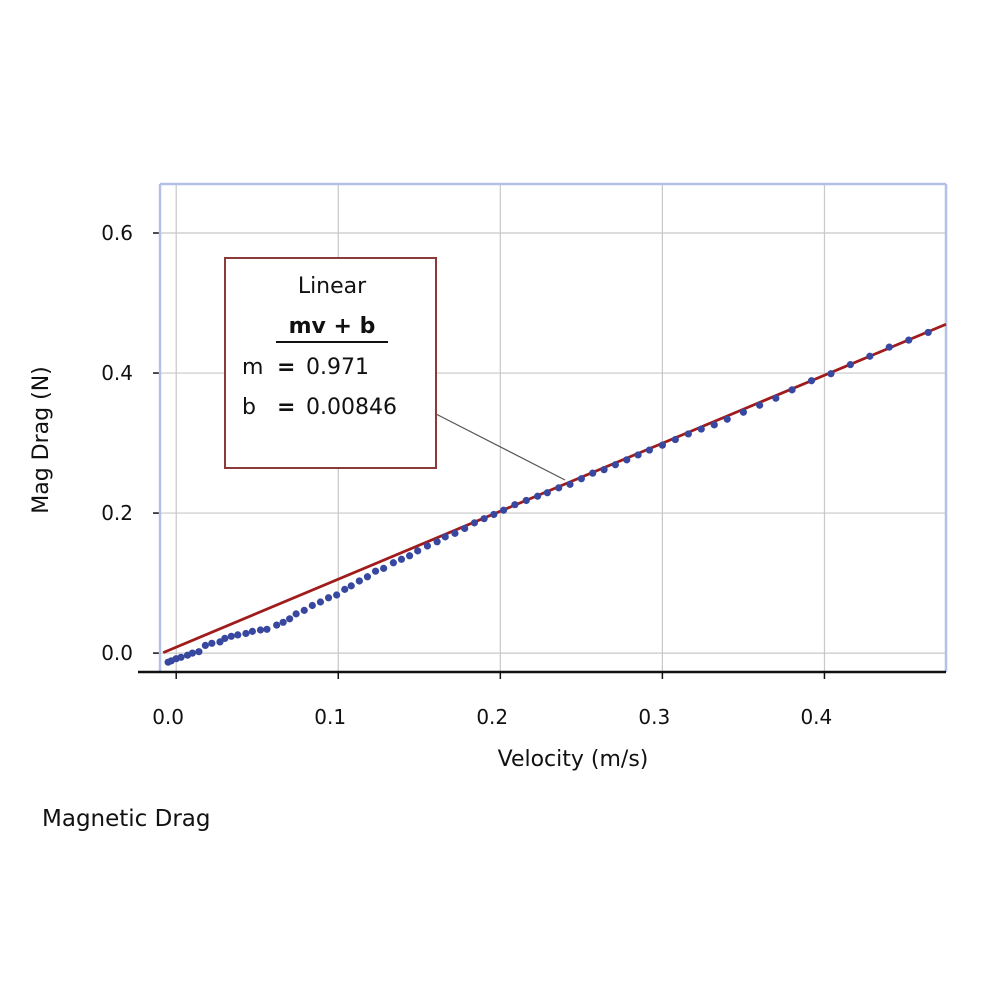  Describe the element at coordinates (351, 407) in the screenshot. I see `fit-b-value: 0.00846` at that location.